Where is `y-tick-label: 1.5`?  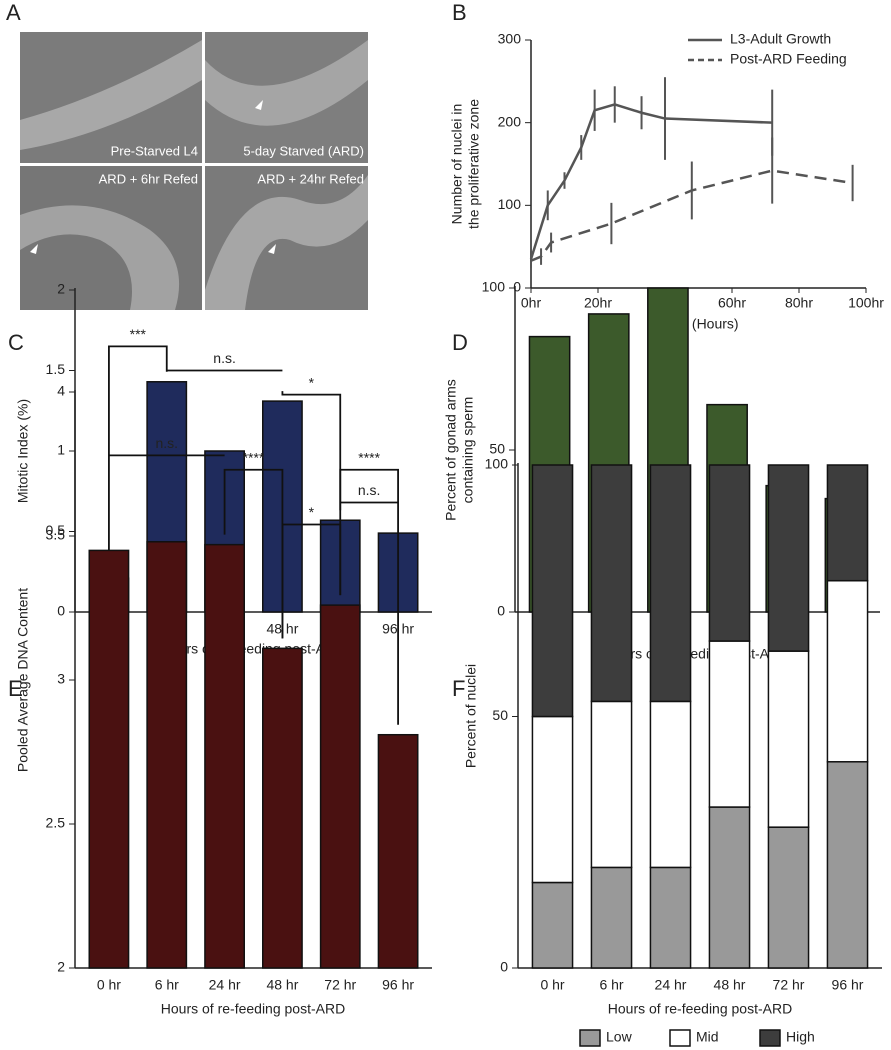
y-tick-label: 1.5 is located at coordinates (56, 369).